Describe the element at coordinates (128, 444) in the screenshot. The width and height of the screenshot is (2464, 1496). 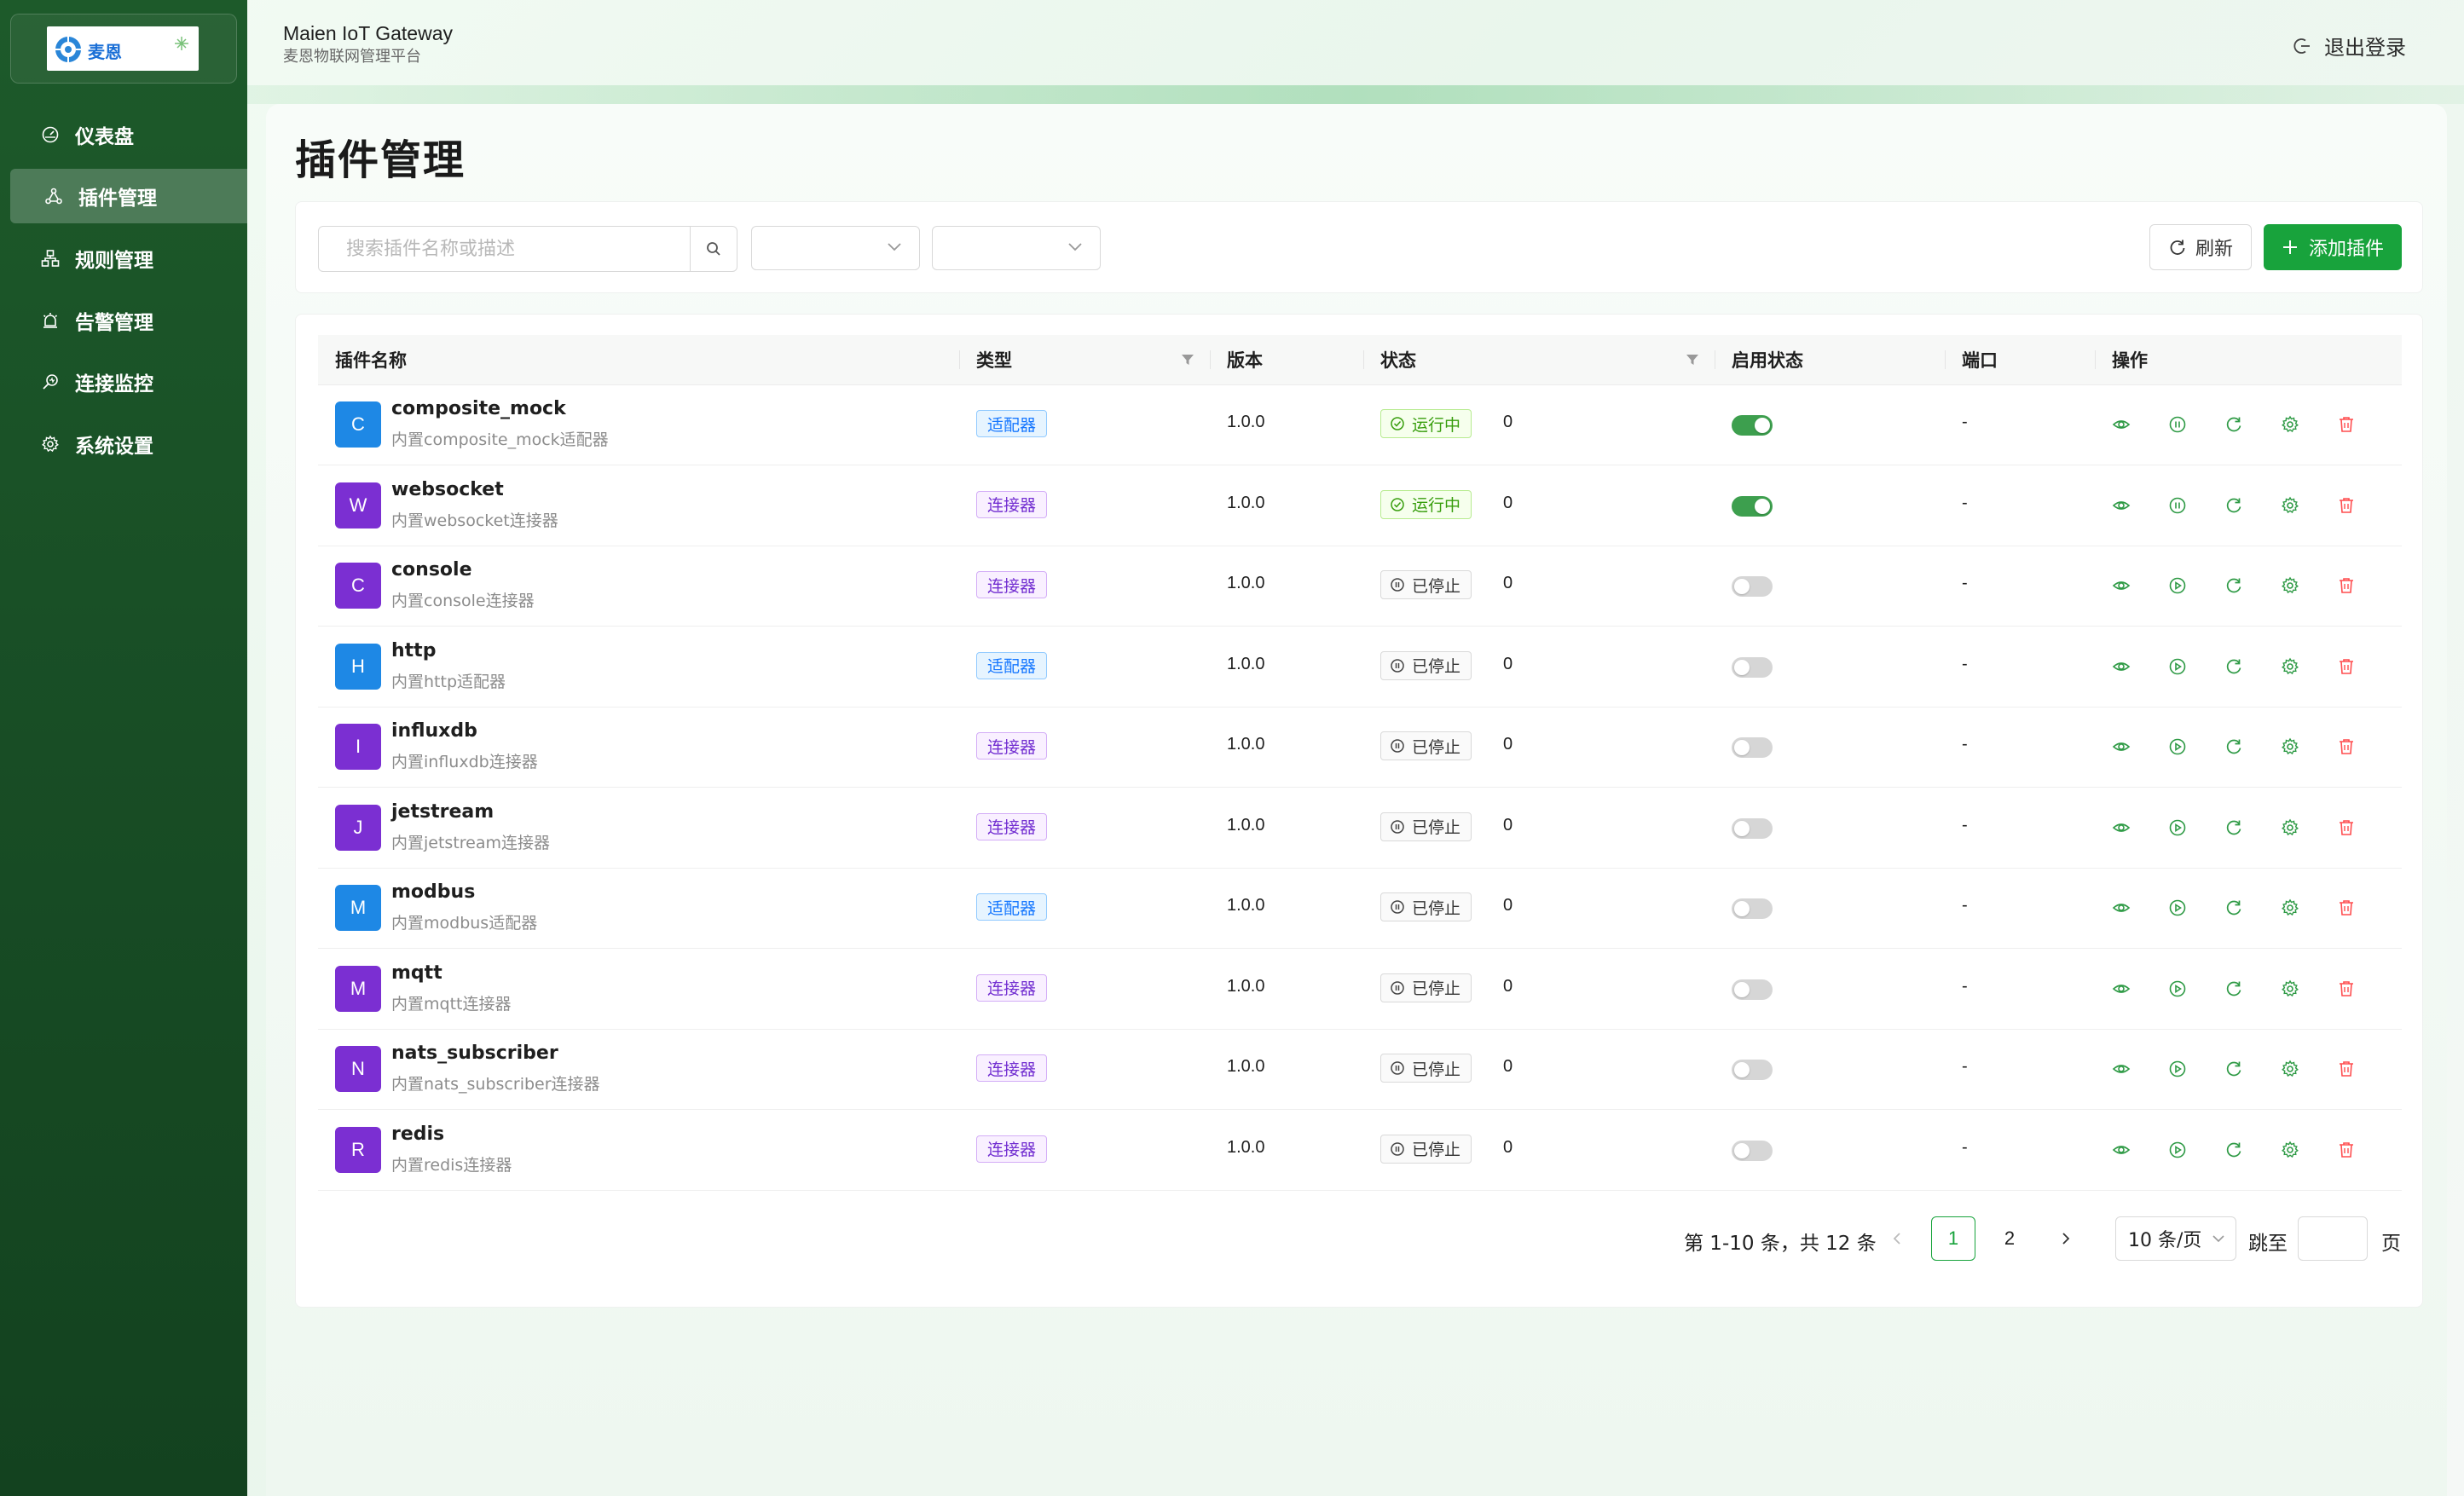
I see `sidebar-item-settings: 系统设置` at that location.